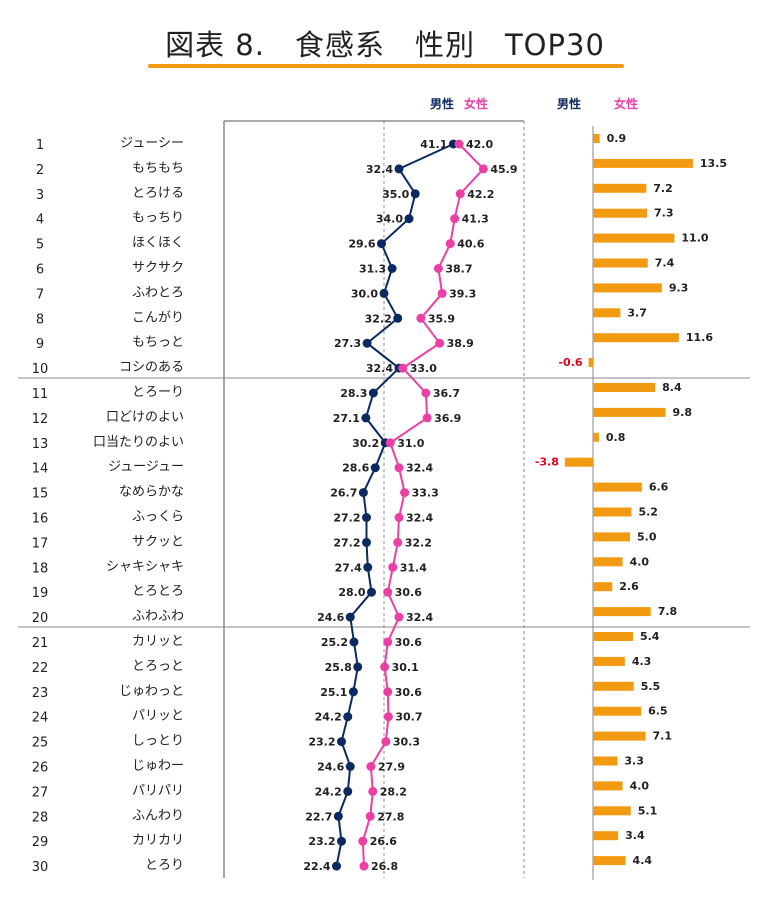  What do you see at coordinates (383, 841) in the screenshot?
I see `data-label-female: 26.6` at bounding box center [383, 841].